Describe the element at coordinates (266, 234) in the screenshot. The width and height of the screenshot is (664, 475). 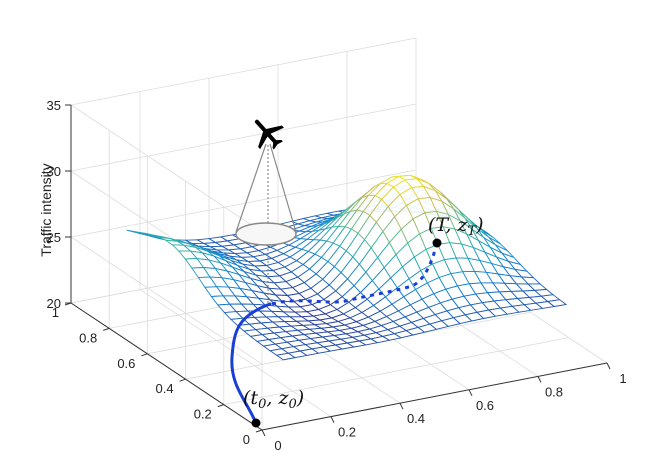
I see `view-cone-footprint` at that location.